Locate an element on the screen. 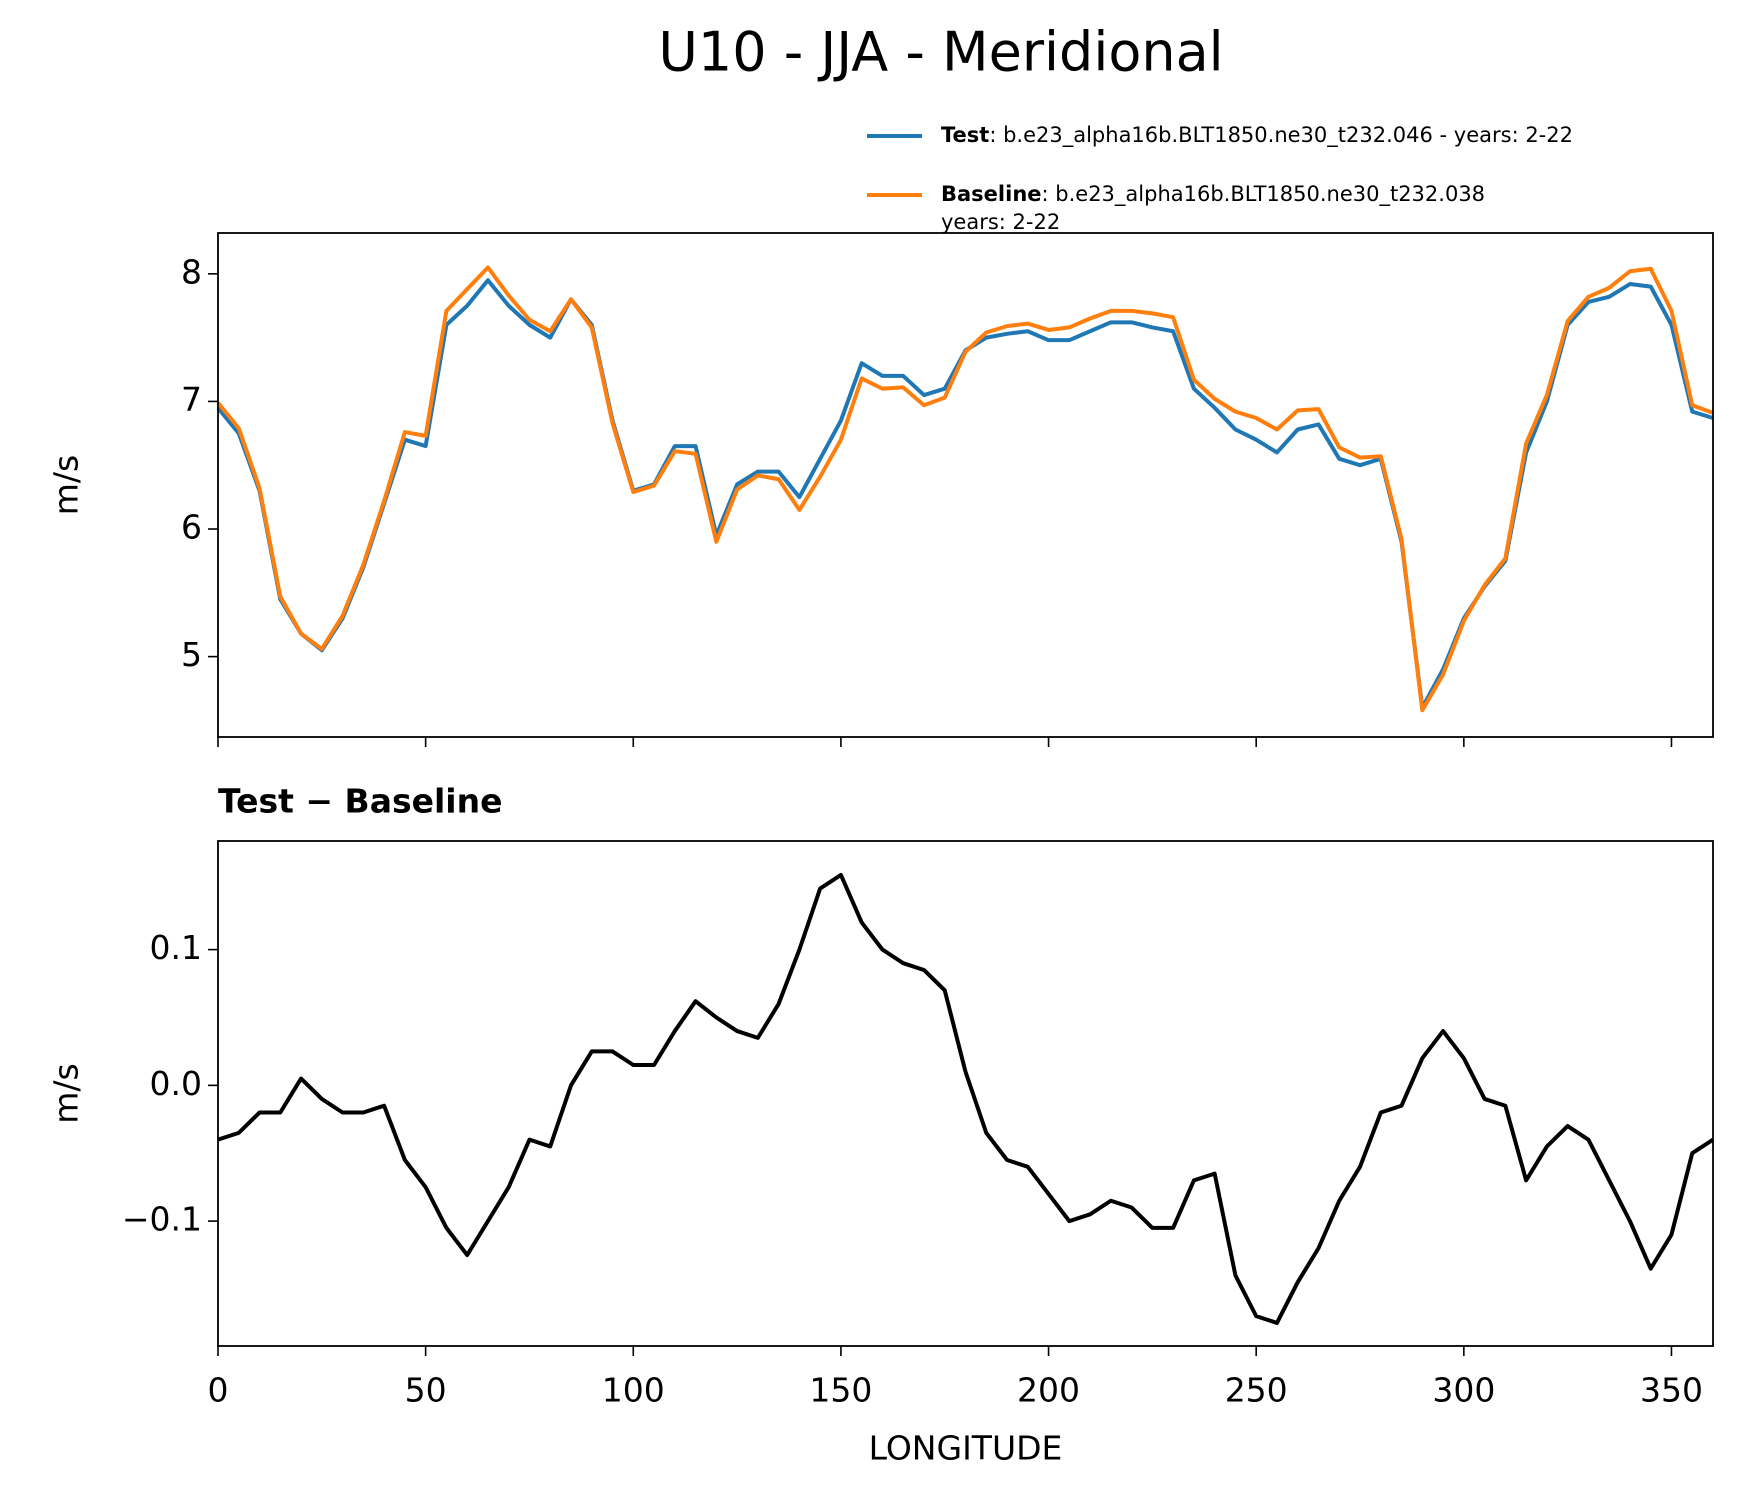 The image size is (1738, 1496). x-tick-label: 350 is located at coordinates (1671, 1390).